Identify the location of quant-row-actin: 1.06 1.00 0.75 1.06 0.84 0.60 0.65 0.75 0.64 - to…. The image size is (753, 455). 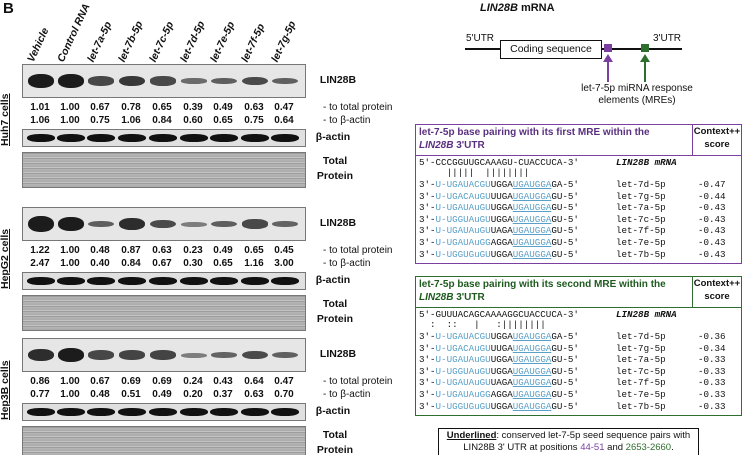
(242, 121).